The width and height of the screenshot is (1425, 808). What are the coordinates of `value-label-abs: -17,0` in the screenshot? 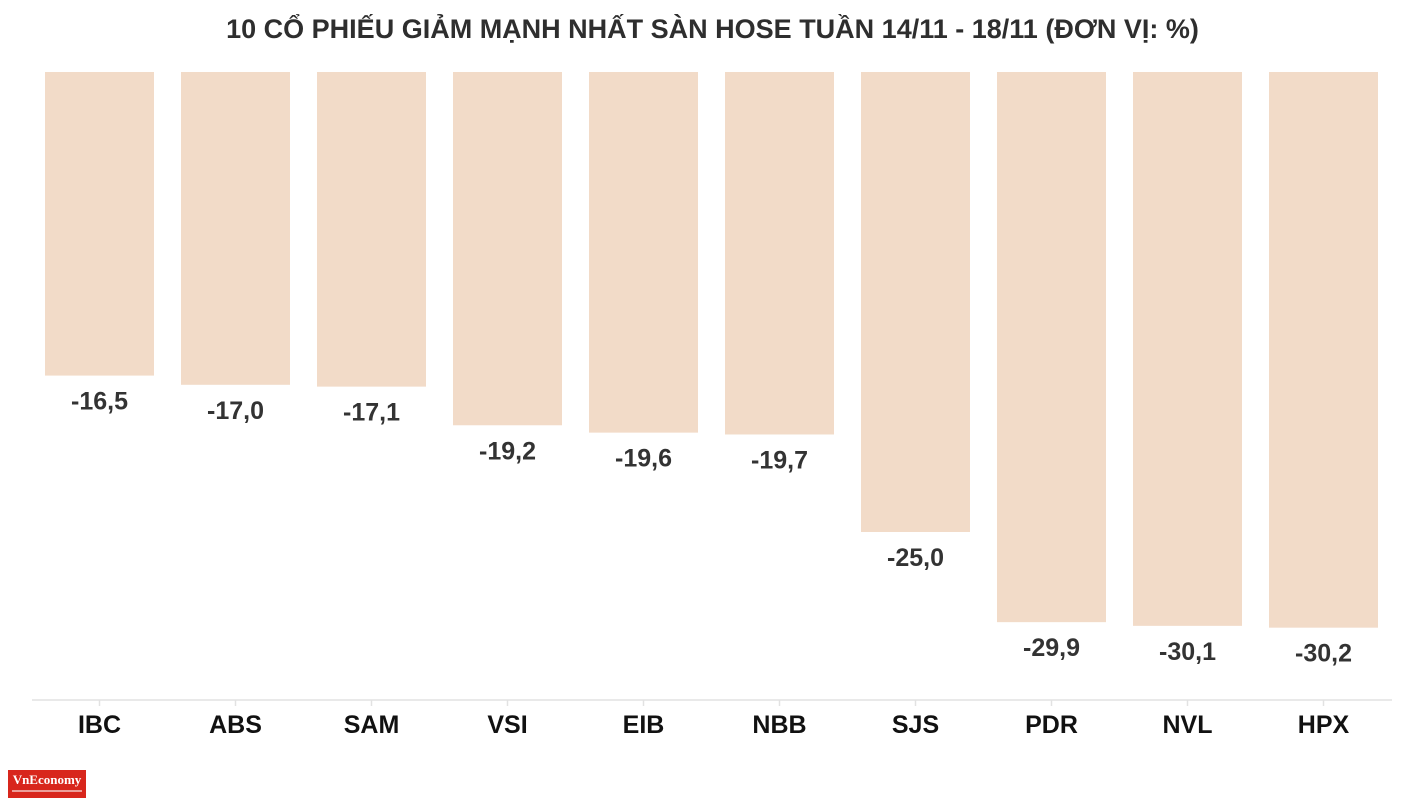 It's located at (235, 411).